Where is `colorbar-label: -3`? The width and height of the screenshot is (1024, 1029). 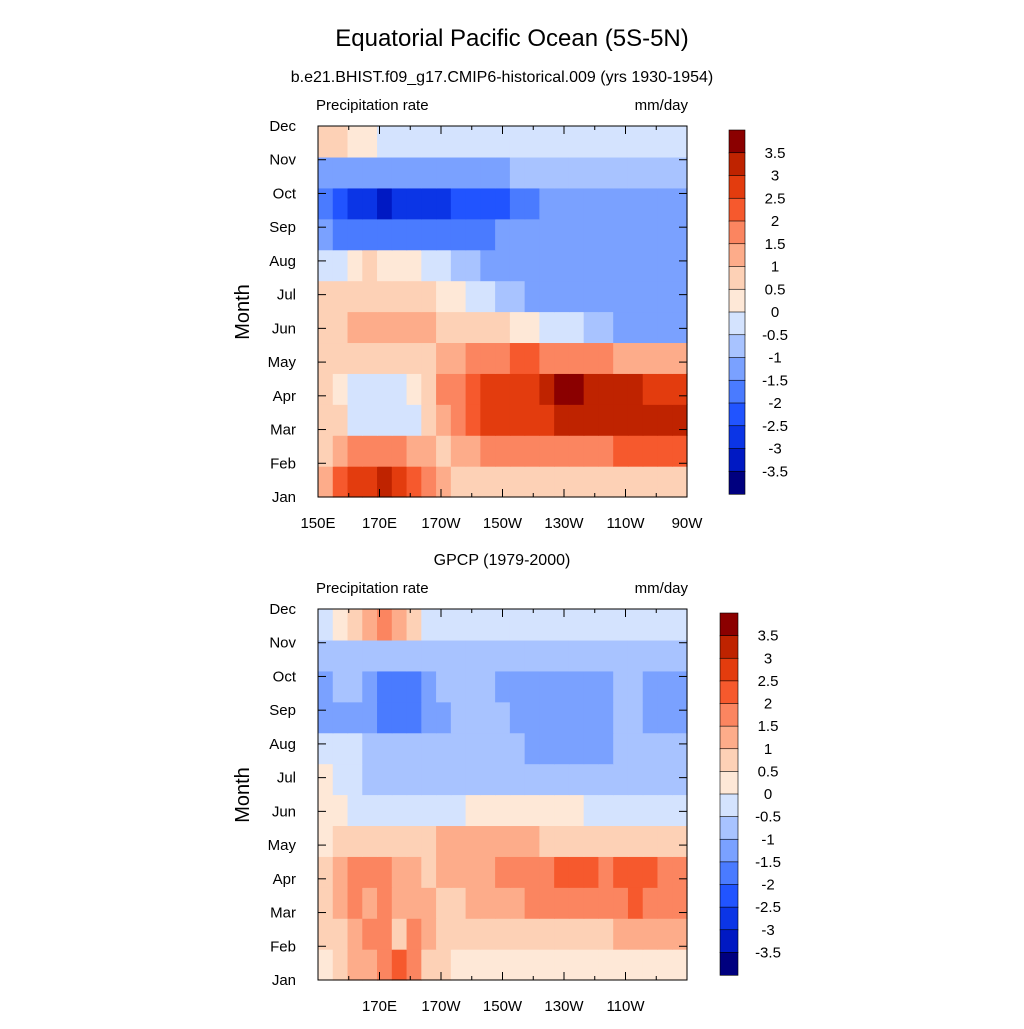
colorbar-label: -3 is located at coordinates (767, 930).